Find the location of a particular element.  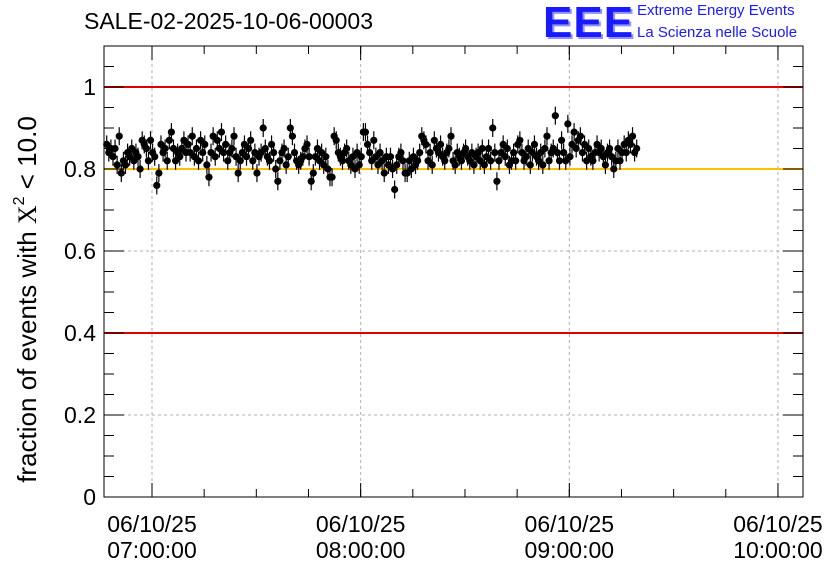

x-tick-time: 09:00:00 is located at coordinates (570, 550).